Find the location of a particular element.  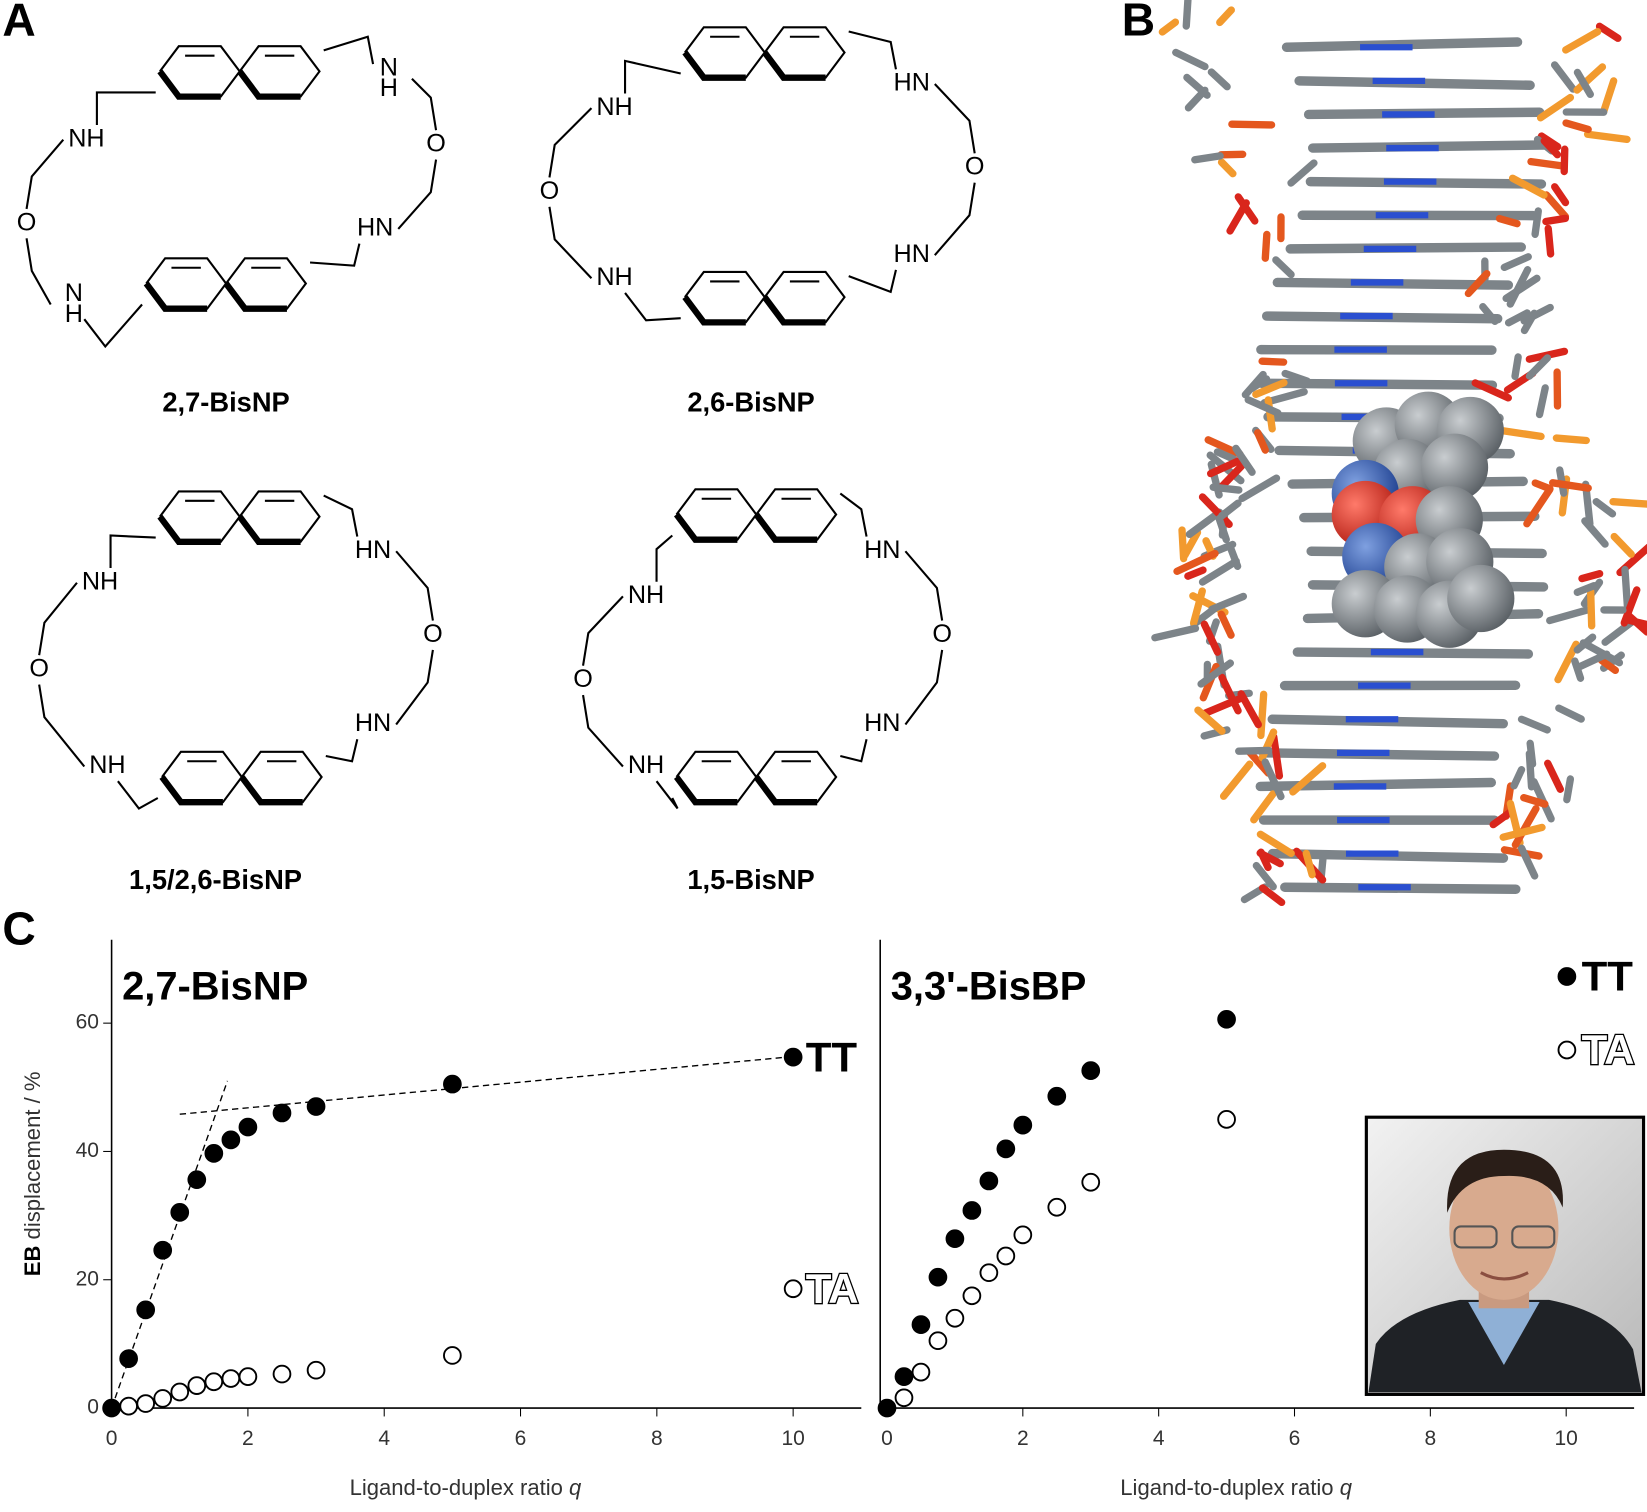

legend-label: TT is located at coordinates (1608, 976).